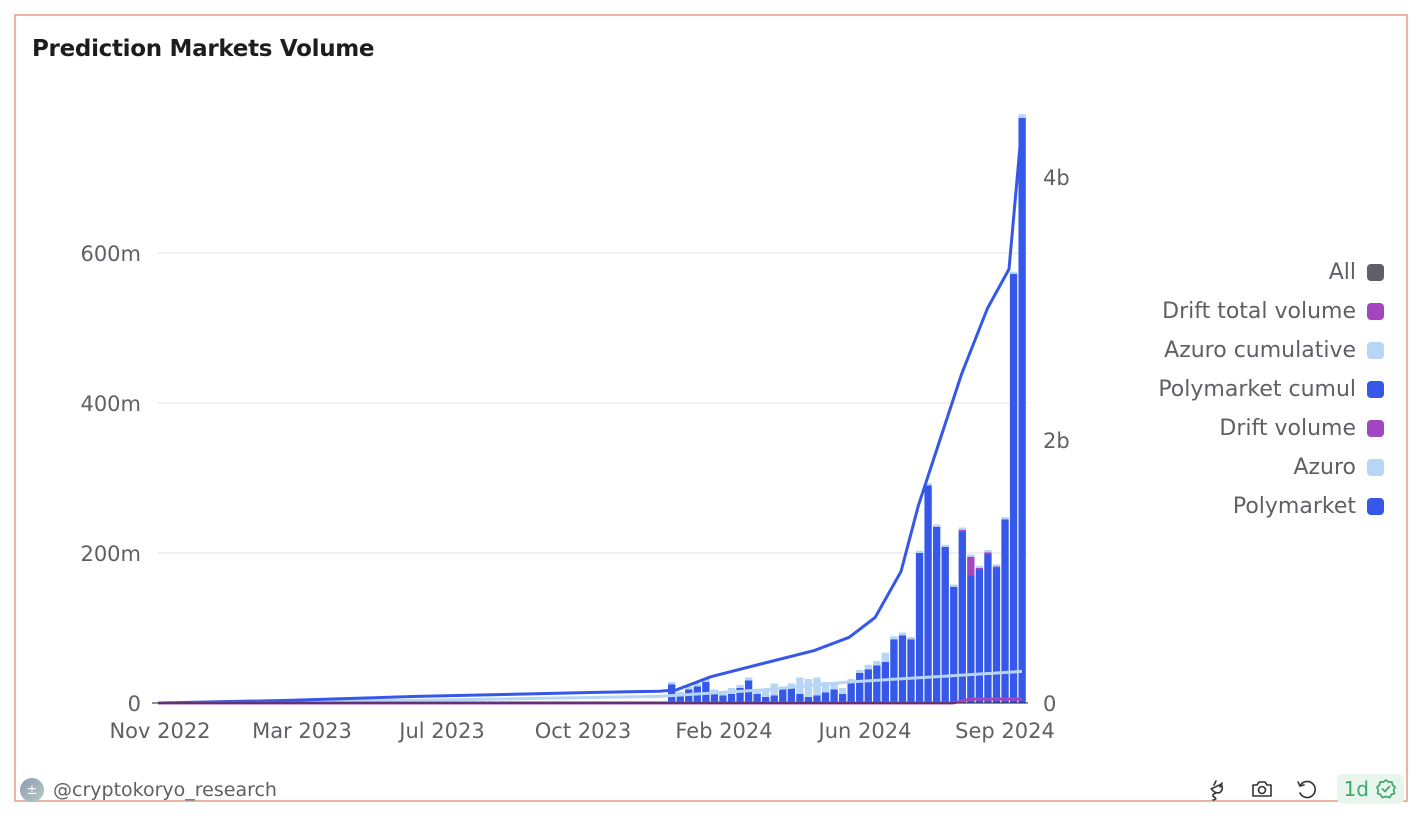 This screenshot has width=1424, height=822. I want to click on legend-item: Azuro cumulative, so click(1274, 350).